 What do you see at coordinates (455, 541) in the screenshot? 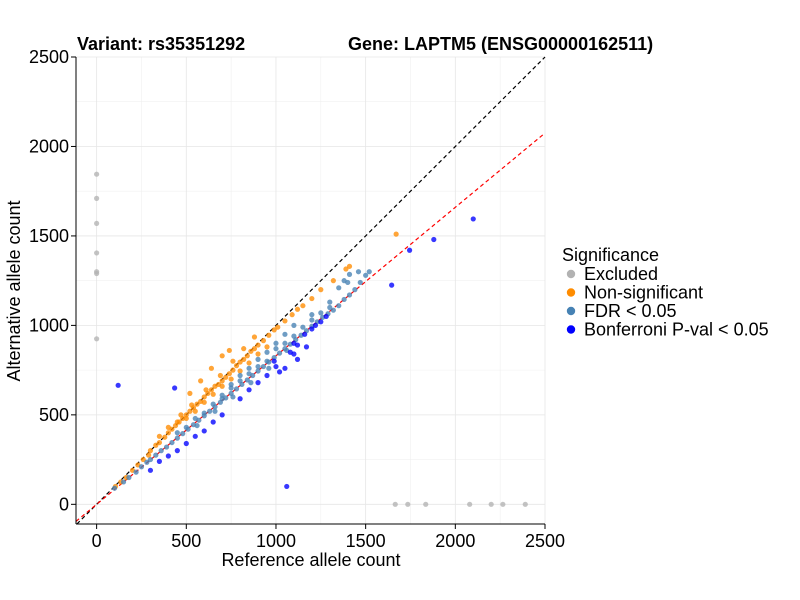
I see `x-tick-label: 2000` at bounding box center [455, 541].